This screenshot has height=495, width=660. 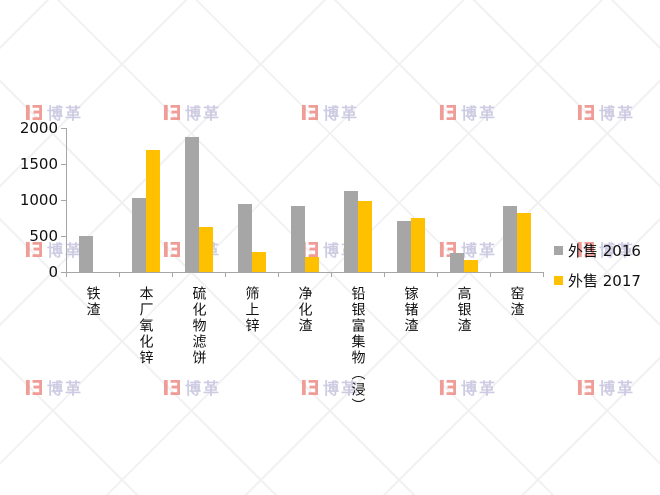 I want to click on legend-item-2016: 外售 2016, so click(x=597, y=250).